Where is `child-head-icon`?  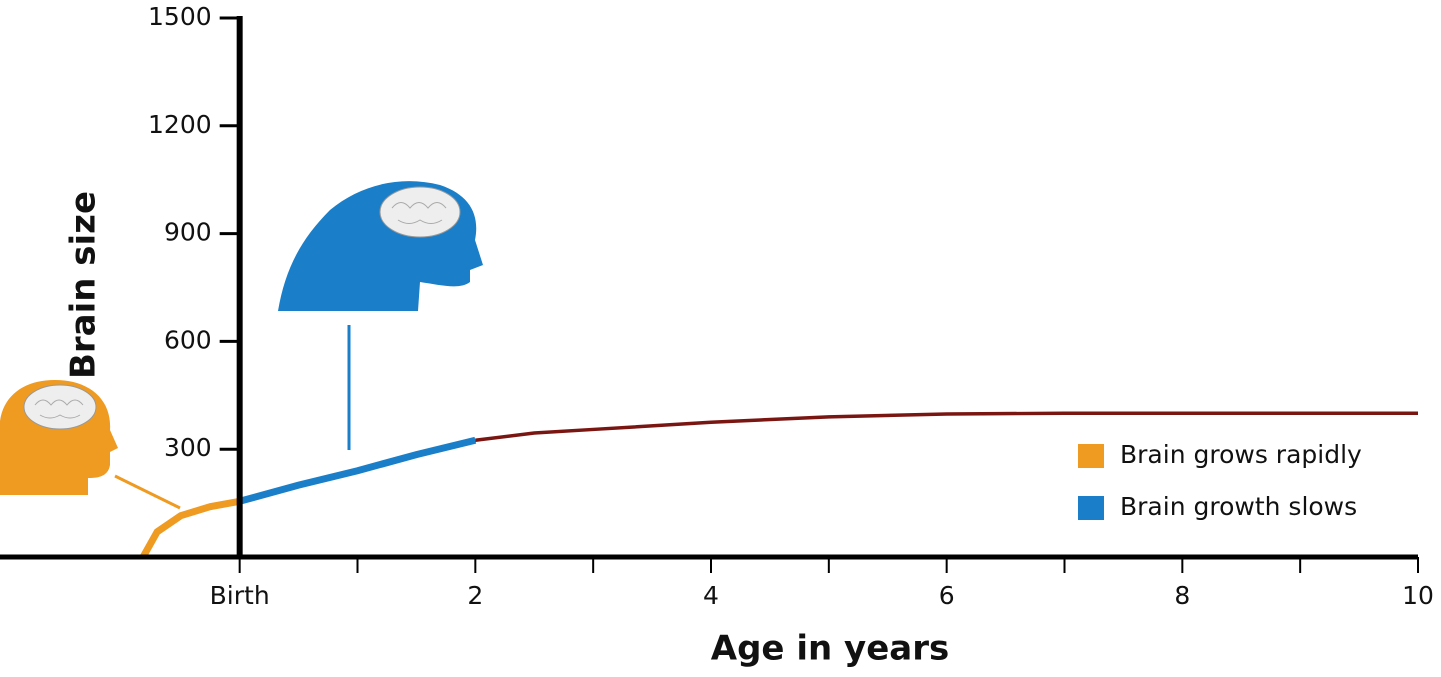
child-head-icon is located at coordinates (380, 315).